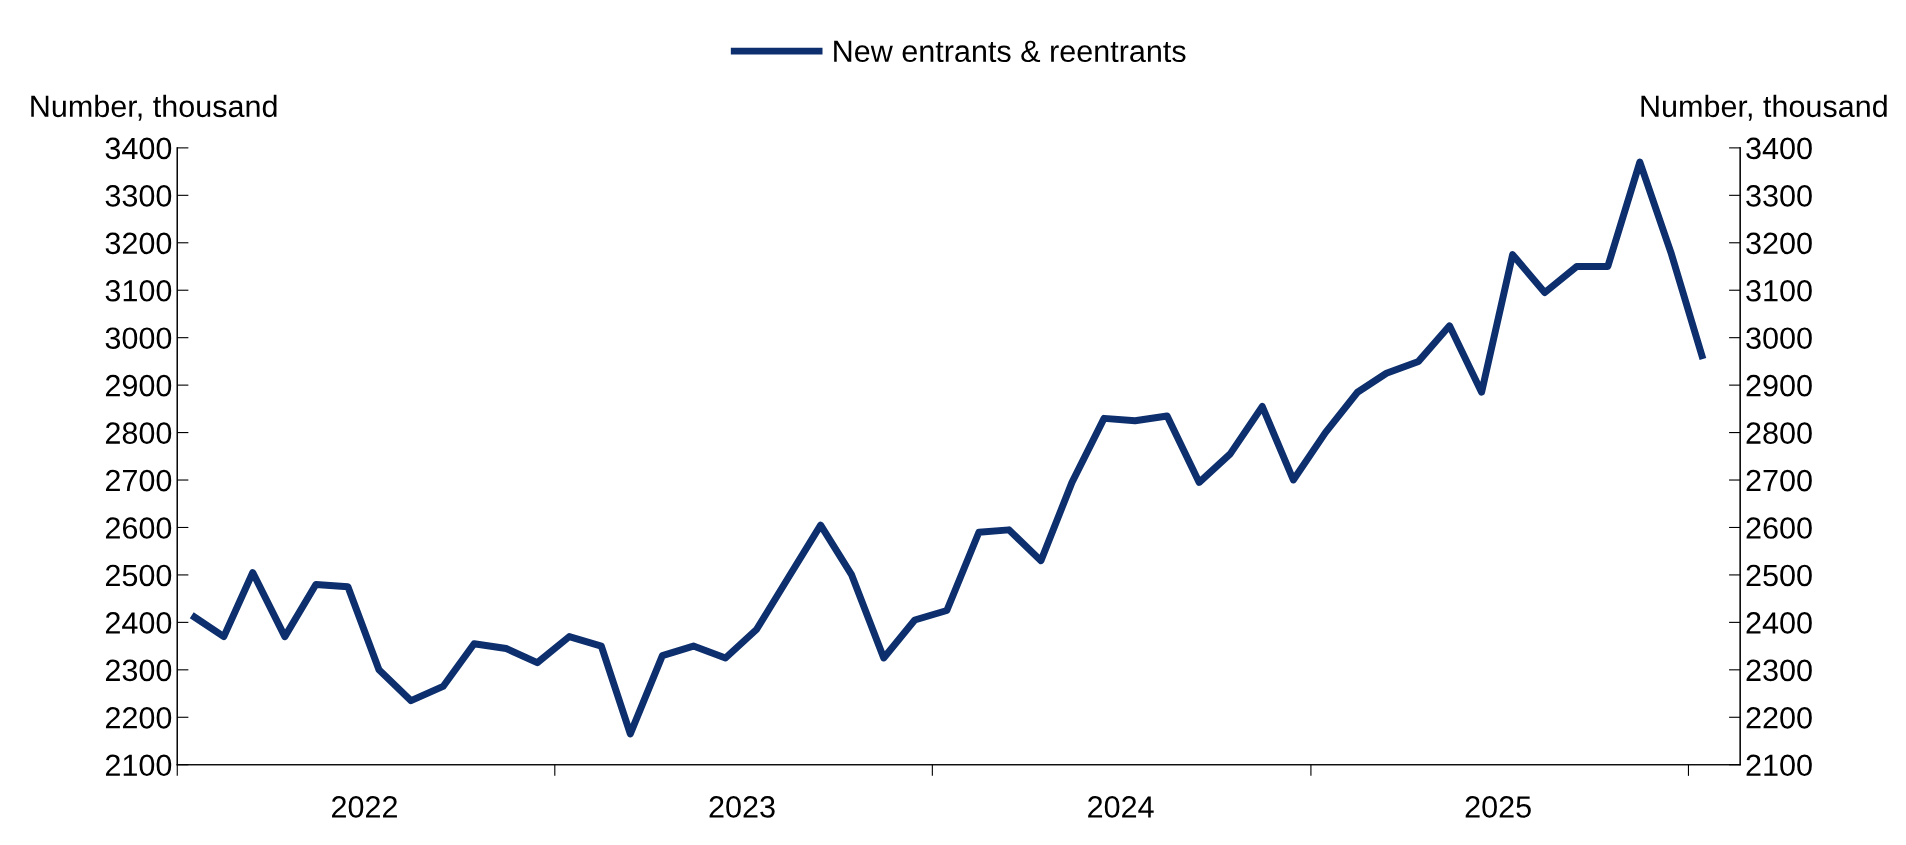  Describe the element at coordinates (138, 196) in the screenshot. I see `y-tick-label: 3300` at that location.